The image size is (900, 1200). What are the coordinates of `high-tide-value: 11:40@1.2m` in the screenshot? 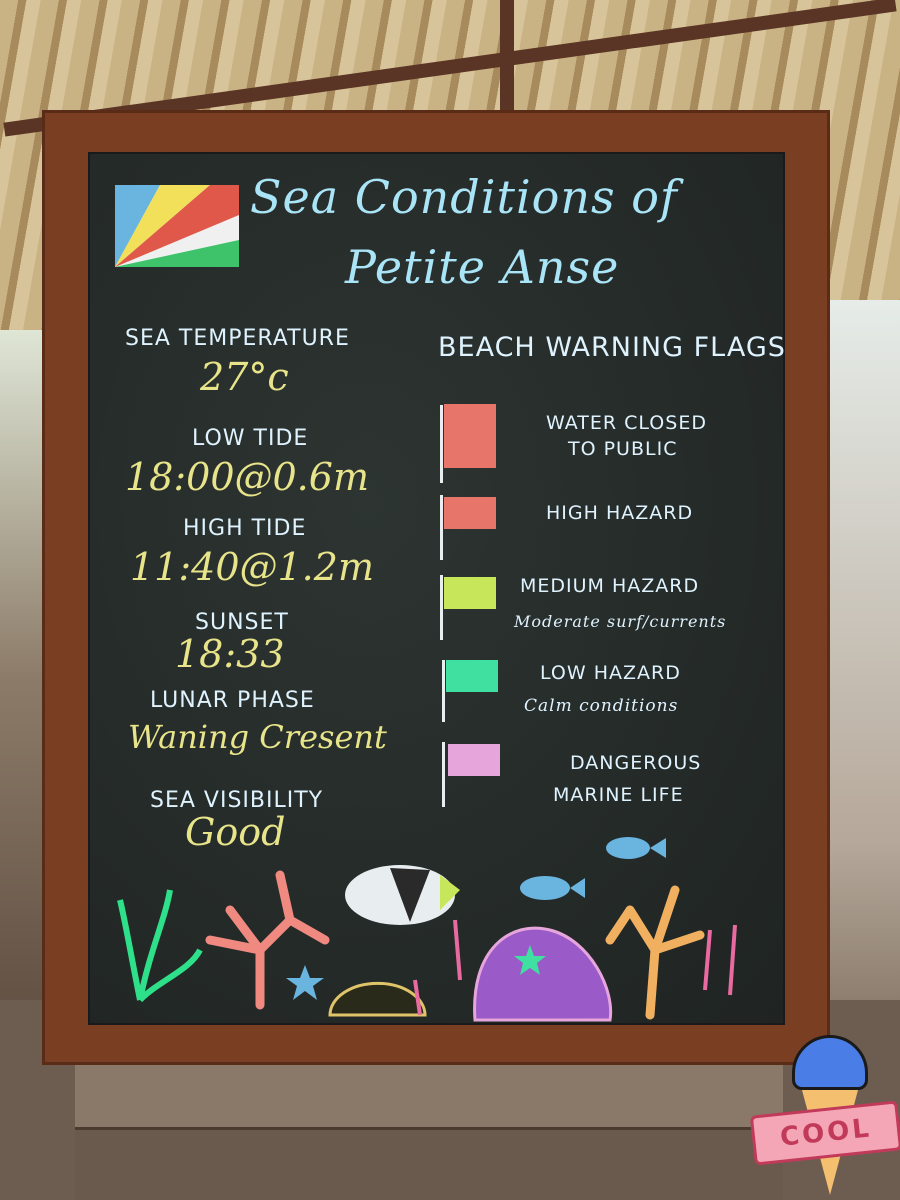 It's located at (252, 567).